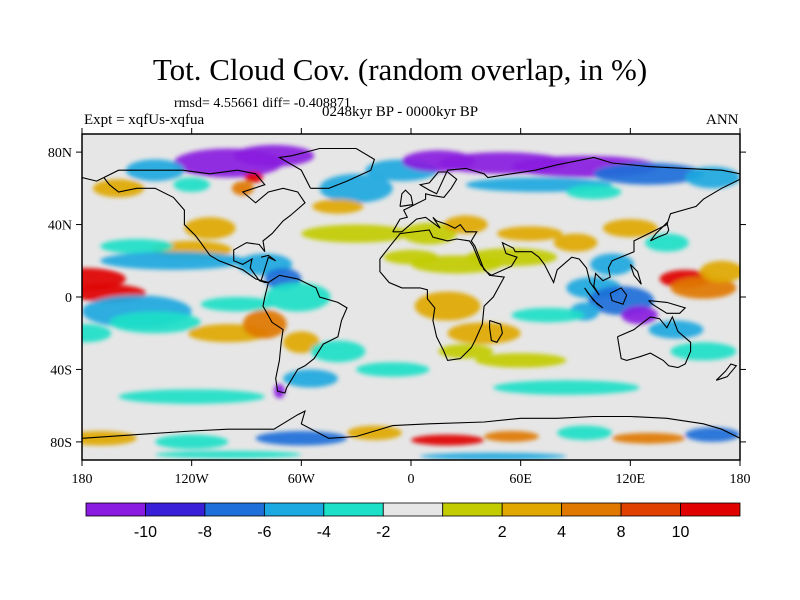 This screenshot has width=800, height=600. I want to click on lon-tick-label: 60E, so click(520, 479).